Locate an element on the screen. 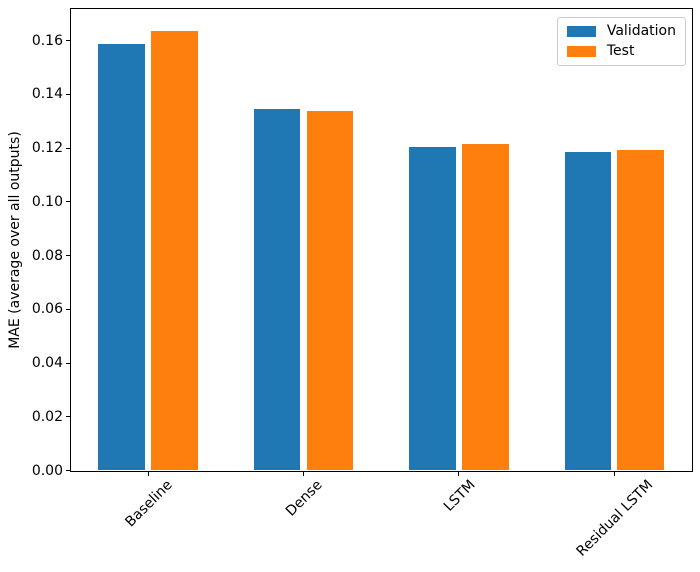 The height and width of the screenshot is (572, 700). y-tick-label: 0.16 is located at coordinates (47, 40).